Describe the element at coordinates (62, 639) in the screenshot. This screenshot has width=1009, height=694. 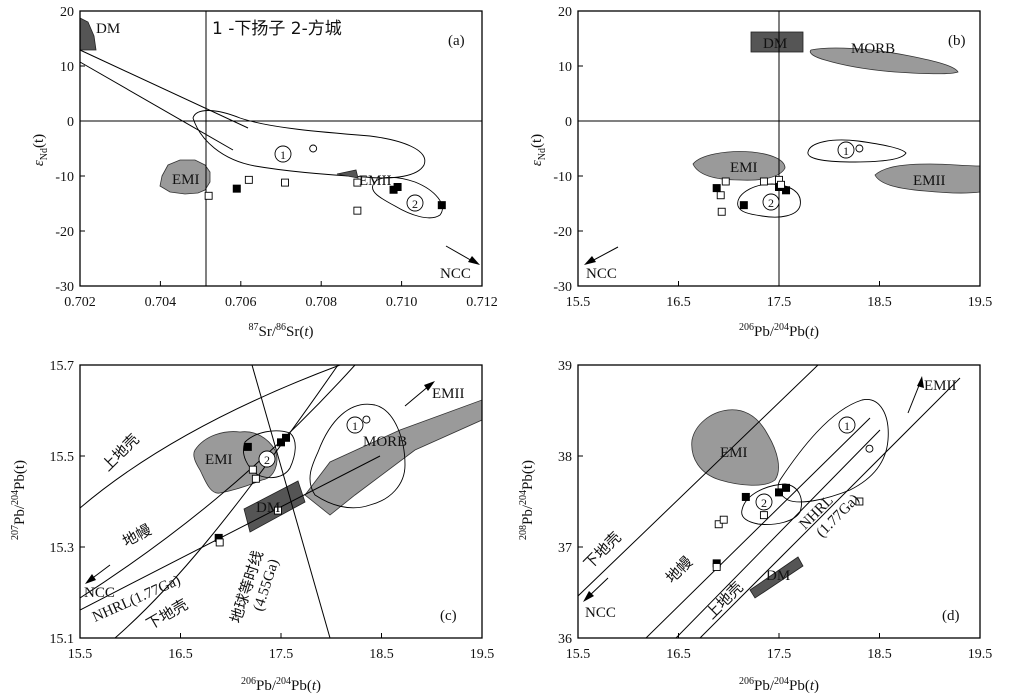
I see `y-tick-label: 15.1` at that location.